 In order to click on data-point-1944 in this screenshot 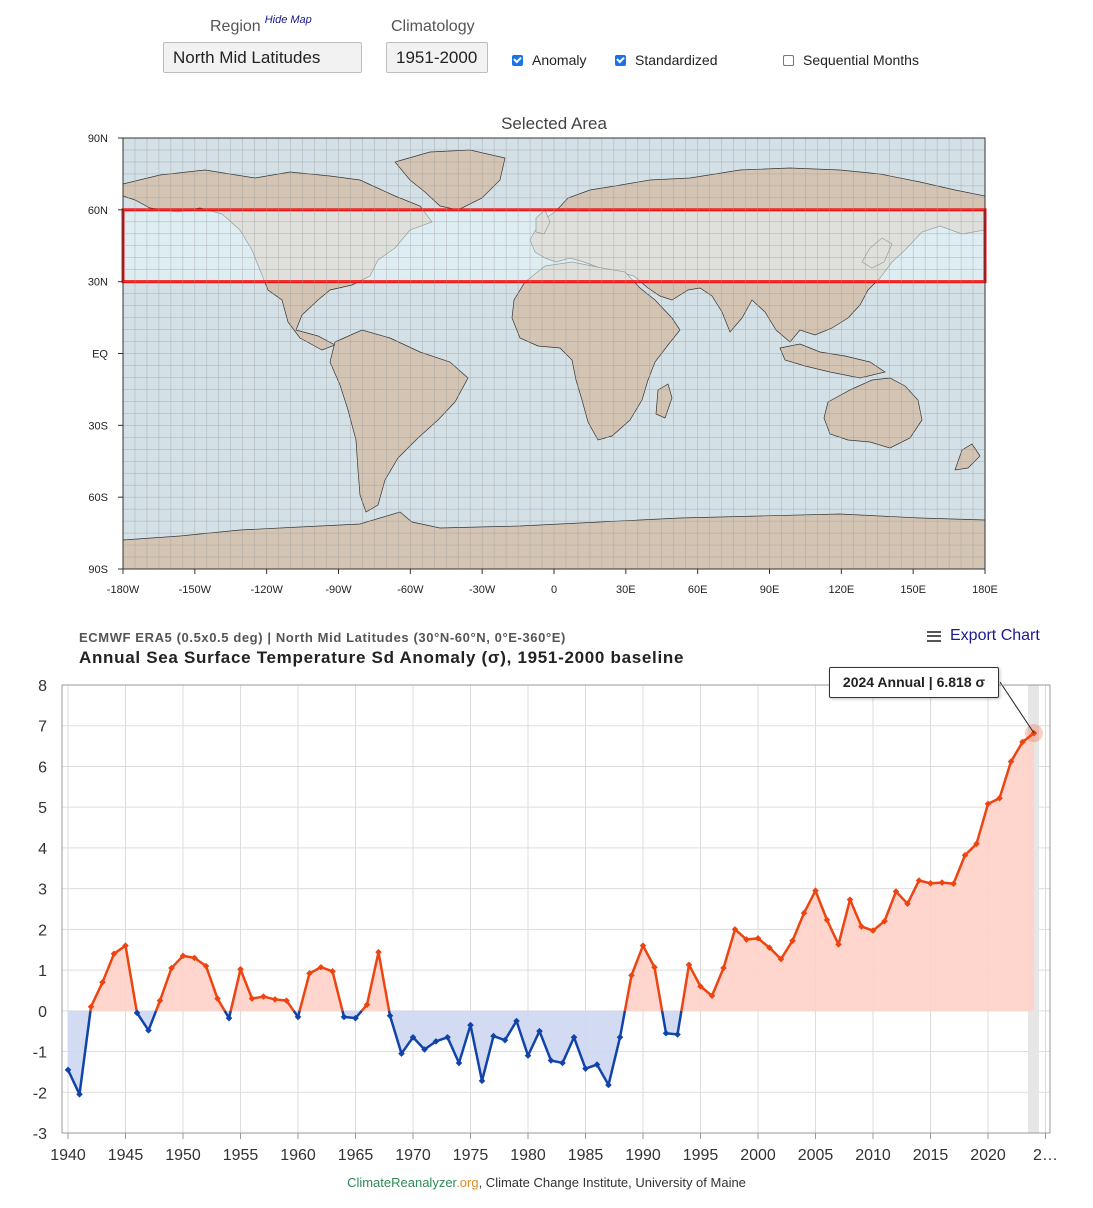, I will do `click(114, 954)`.